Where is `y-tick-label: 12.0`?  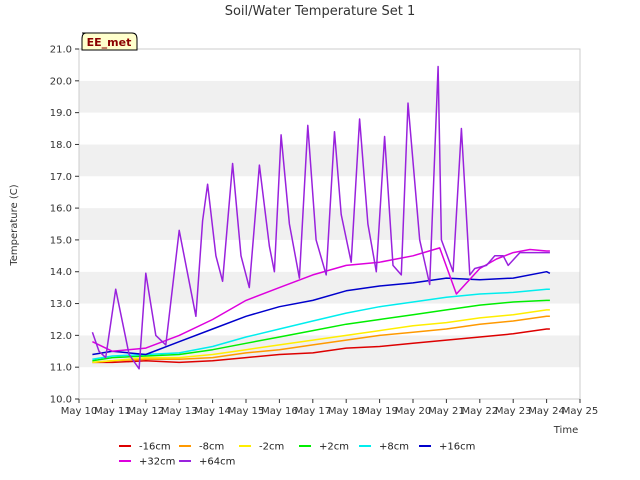
y-tick-label: 12.0 is located at coordinates (61, 336).